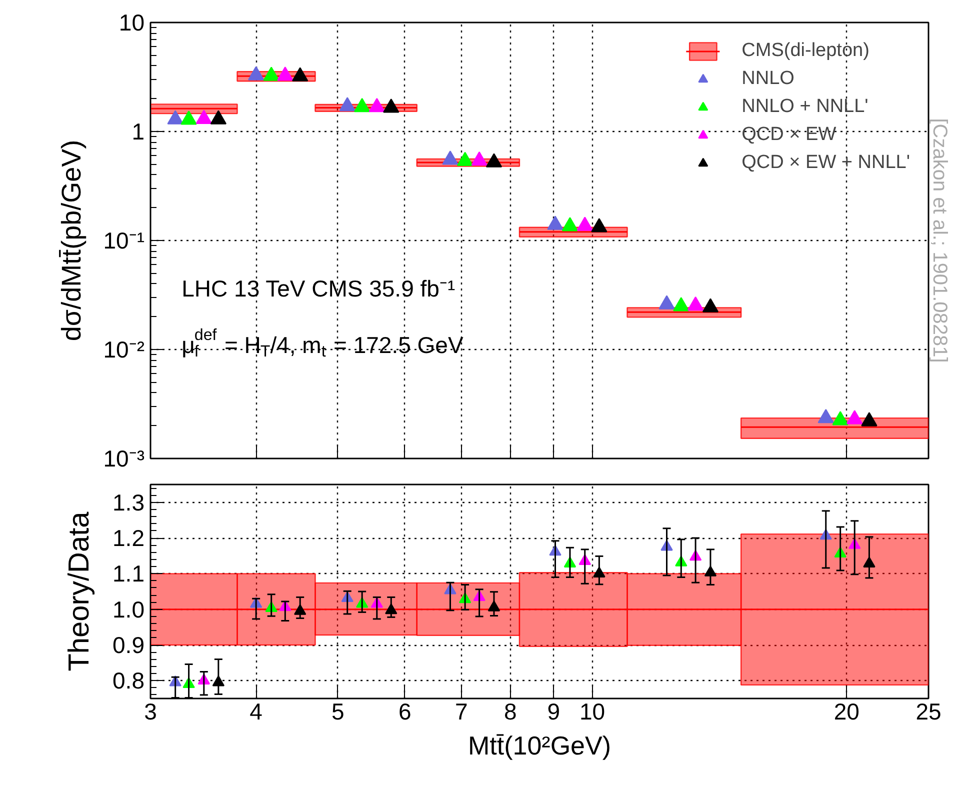 The height and width of the screenshot is (787, 964). What do you see at coordinates (128, 681) in the screenshot?
I see `y-tick-label: 0.8` at bounding box center [128, 681].